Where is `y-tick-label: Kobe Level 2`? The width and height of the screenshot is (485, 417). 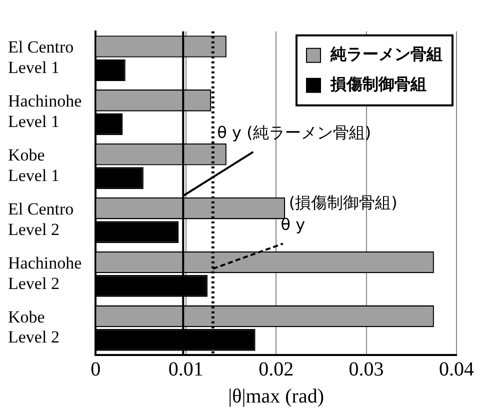 y-tick-label: Kobe Level 2 is located at coordinates (34, 327).